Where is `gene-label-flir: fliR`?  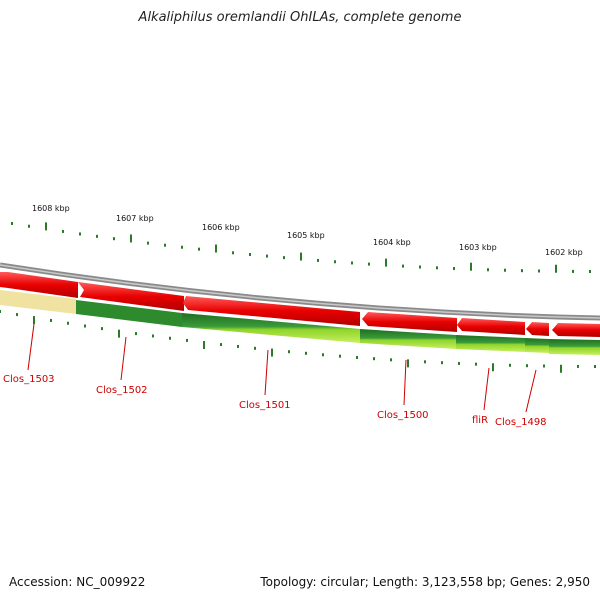
gene-label-flir: fliR is located at coordinates (480, 420).